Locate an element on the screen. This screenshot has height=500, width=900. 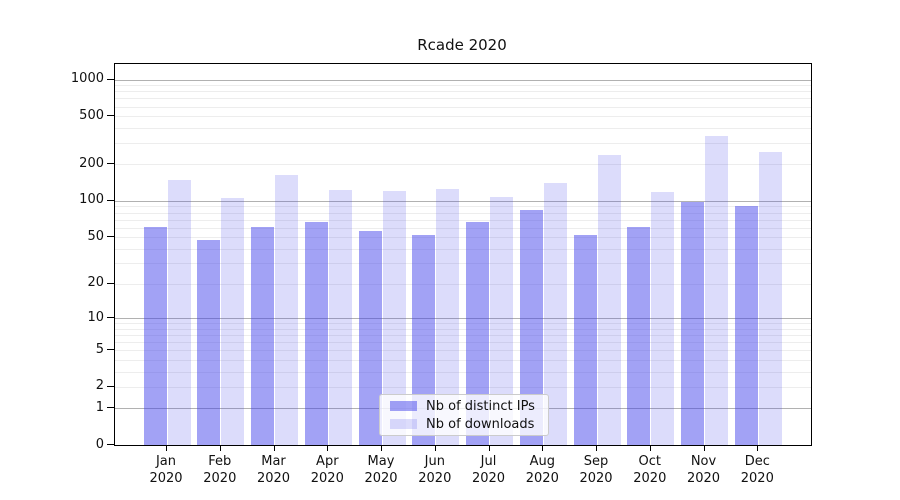
legend-swatch-distinct-ips is located at coordinates (403, 406).